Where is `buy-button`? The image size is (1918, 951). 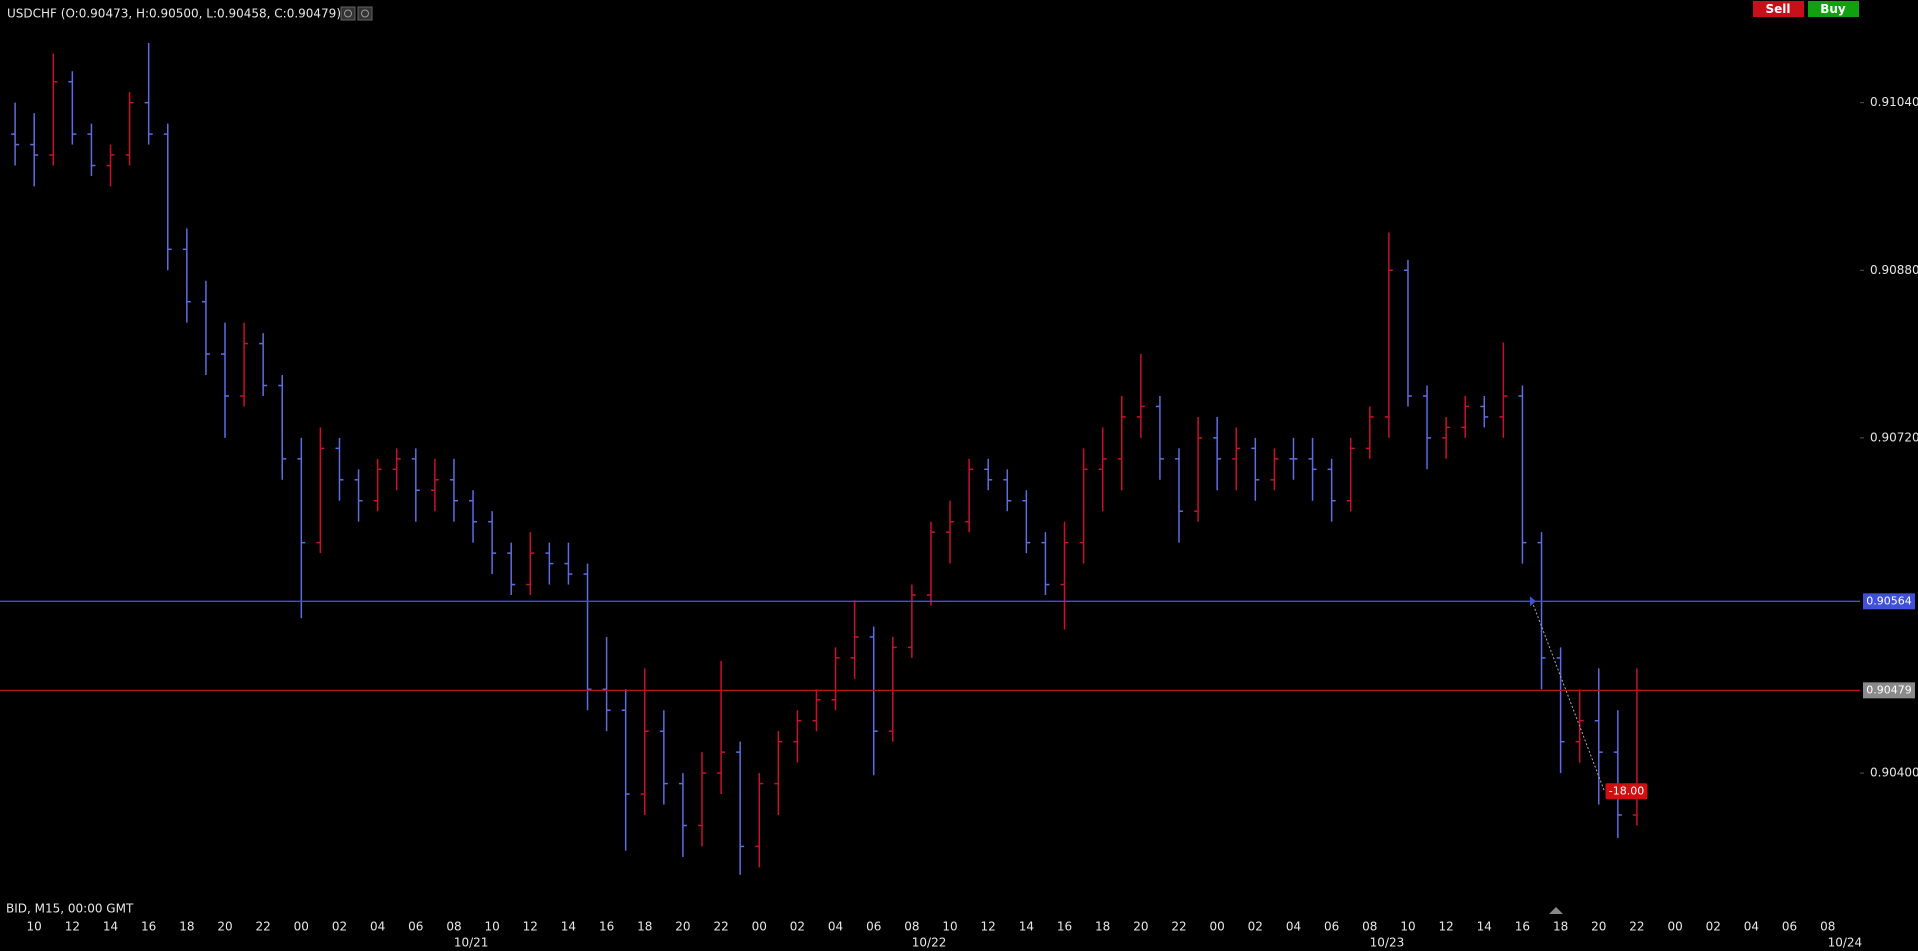 buy-button is located at coordinates (1833, 9).